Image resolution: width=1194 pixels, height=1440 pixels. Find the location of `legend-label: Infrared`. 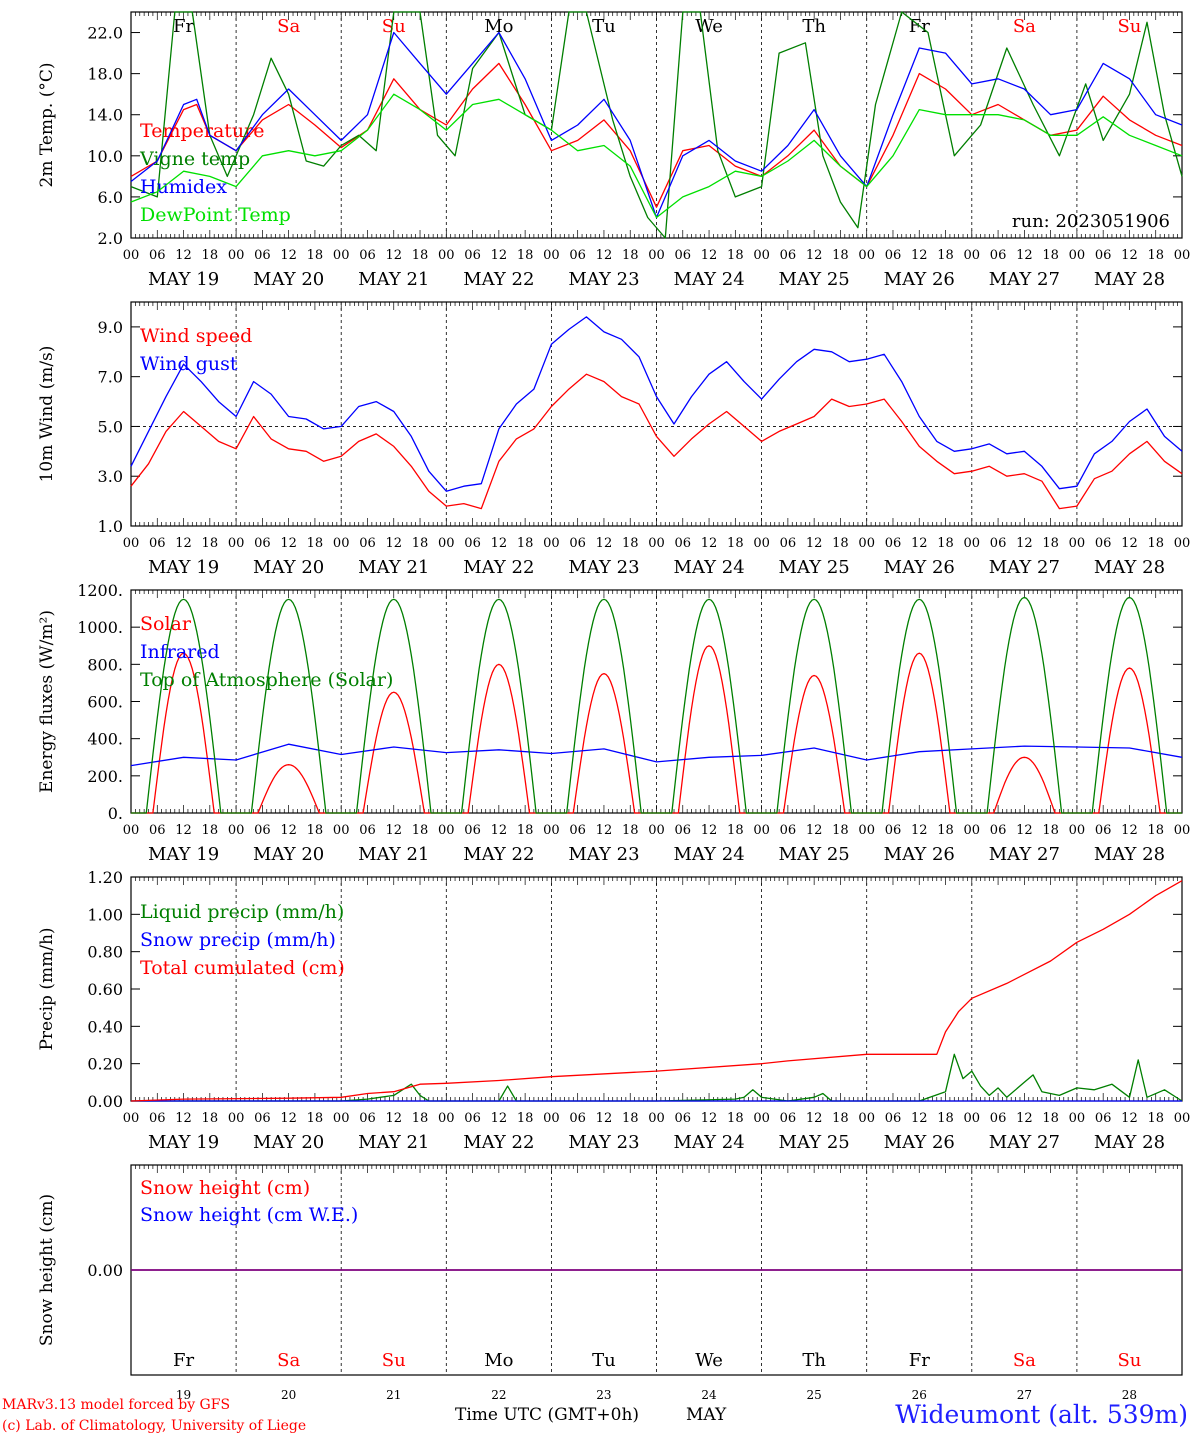

legend-label: Infrared is located at coordinates (180, 652).